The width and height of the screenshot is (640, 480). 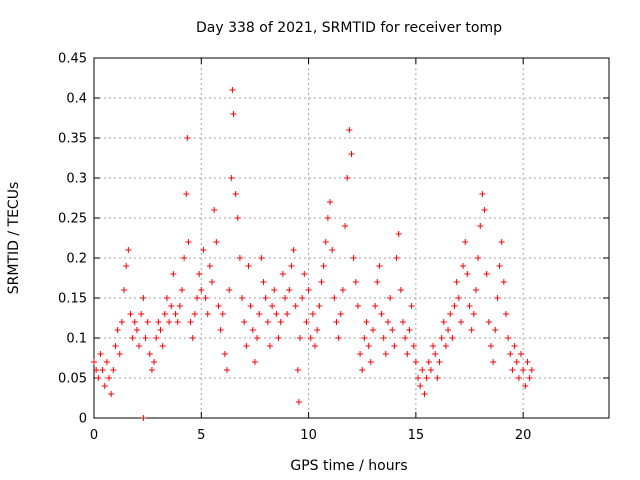 What do you see at coordinates (348, 466) in the screenshot?
I see `x-axis-title: GPS time / hours` at bounding box center [348, 466].